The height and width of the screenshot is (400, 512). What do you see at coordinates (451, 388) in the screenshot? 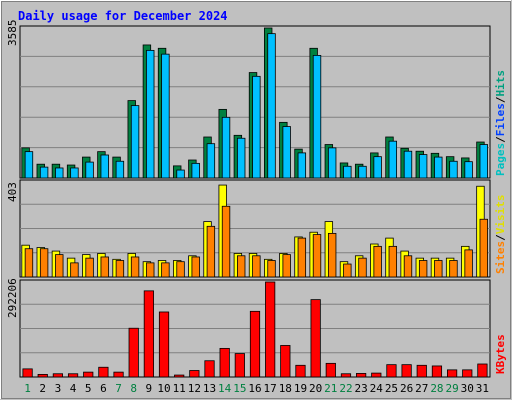
I see `x-tick-label-day-29: 29` at bounding box center [451, 388].